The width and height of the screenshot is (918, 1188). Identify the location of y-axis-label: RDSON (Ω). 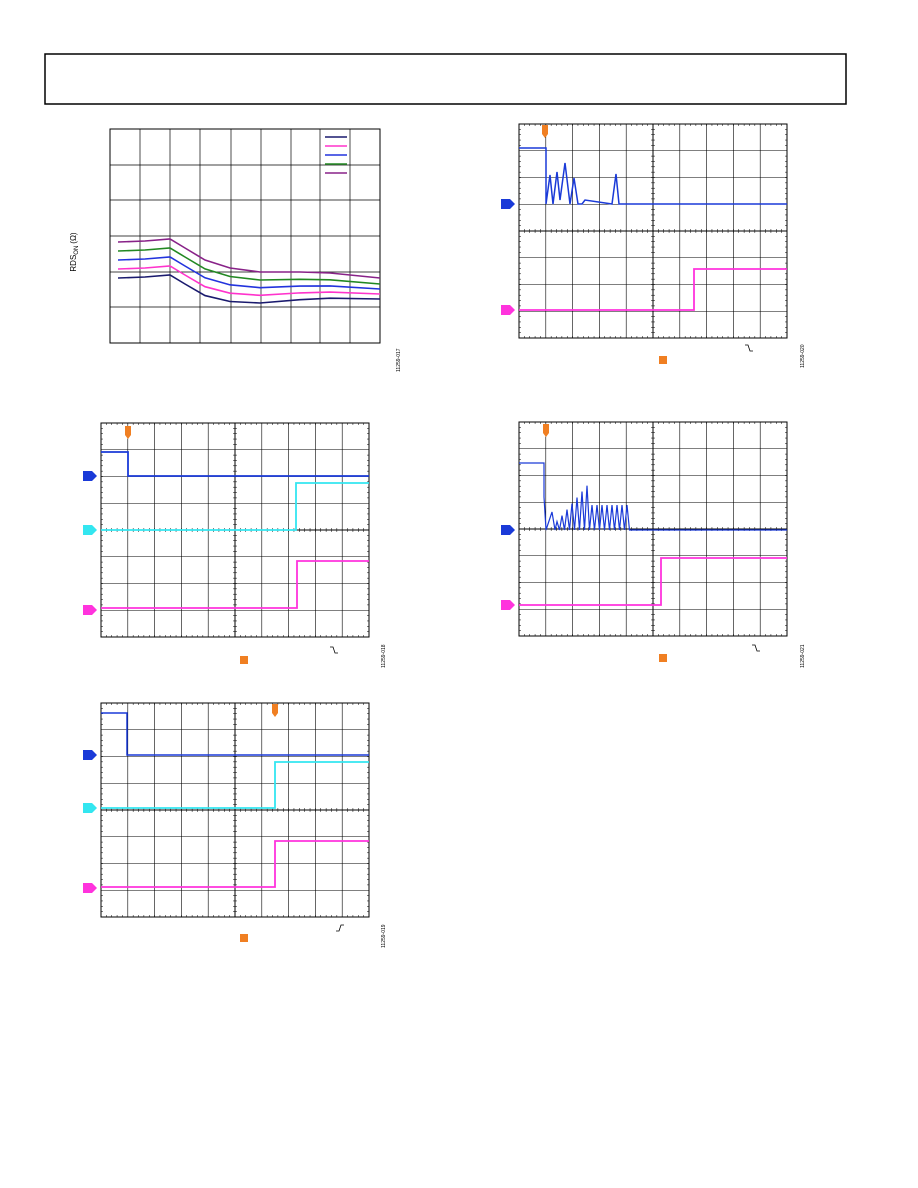
(74, 252).